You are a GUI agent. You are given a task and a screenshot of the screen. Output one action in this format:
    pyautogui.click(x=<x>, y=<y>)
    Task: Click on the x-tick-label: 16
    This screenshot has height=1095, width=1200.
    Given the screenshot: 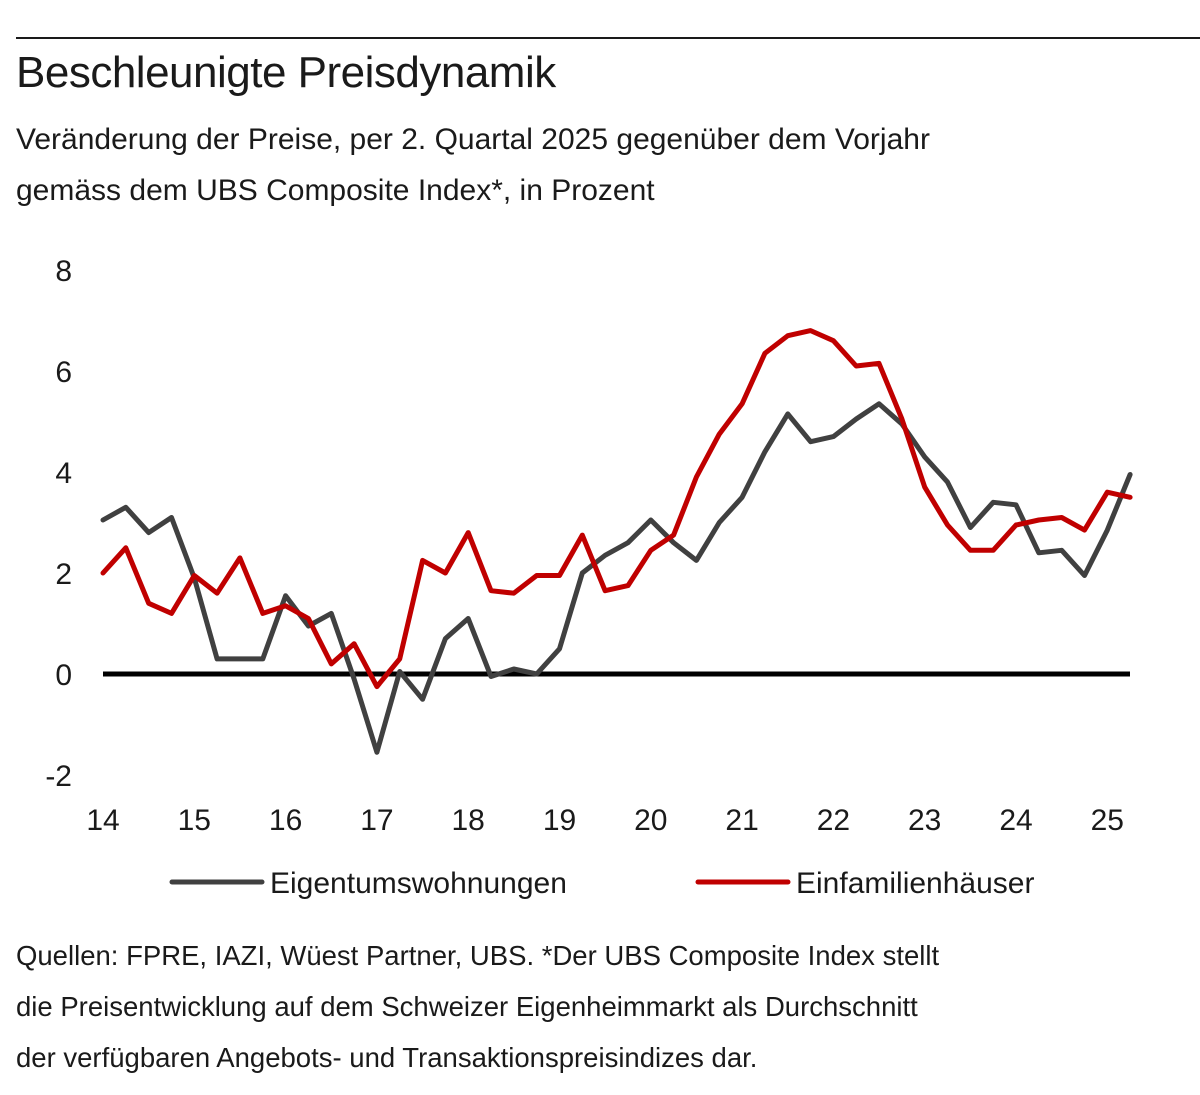 What is the action you would take?
    pyautogui.click(x=285, y=820)
    